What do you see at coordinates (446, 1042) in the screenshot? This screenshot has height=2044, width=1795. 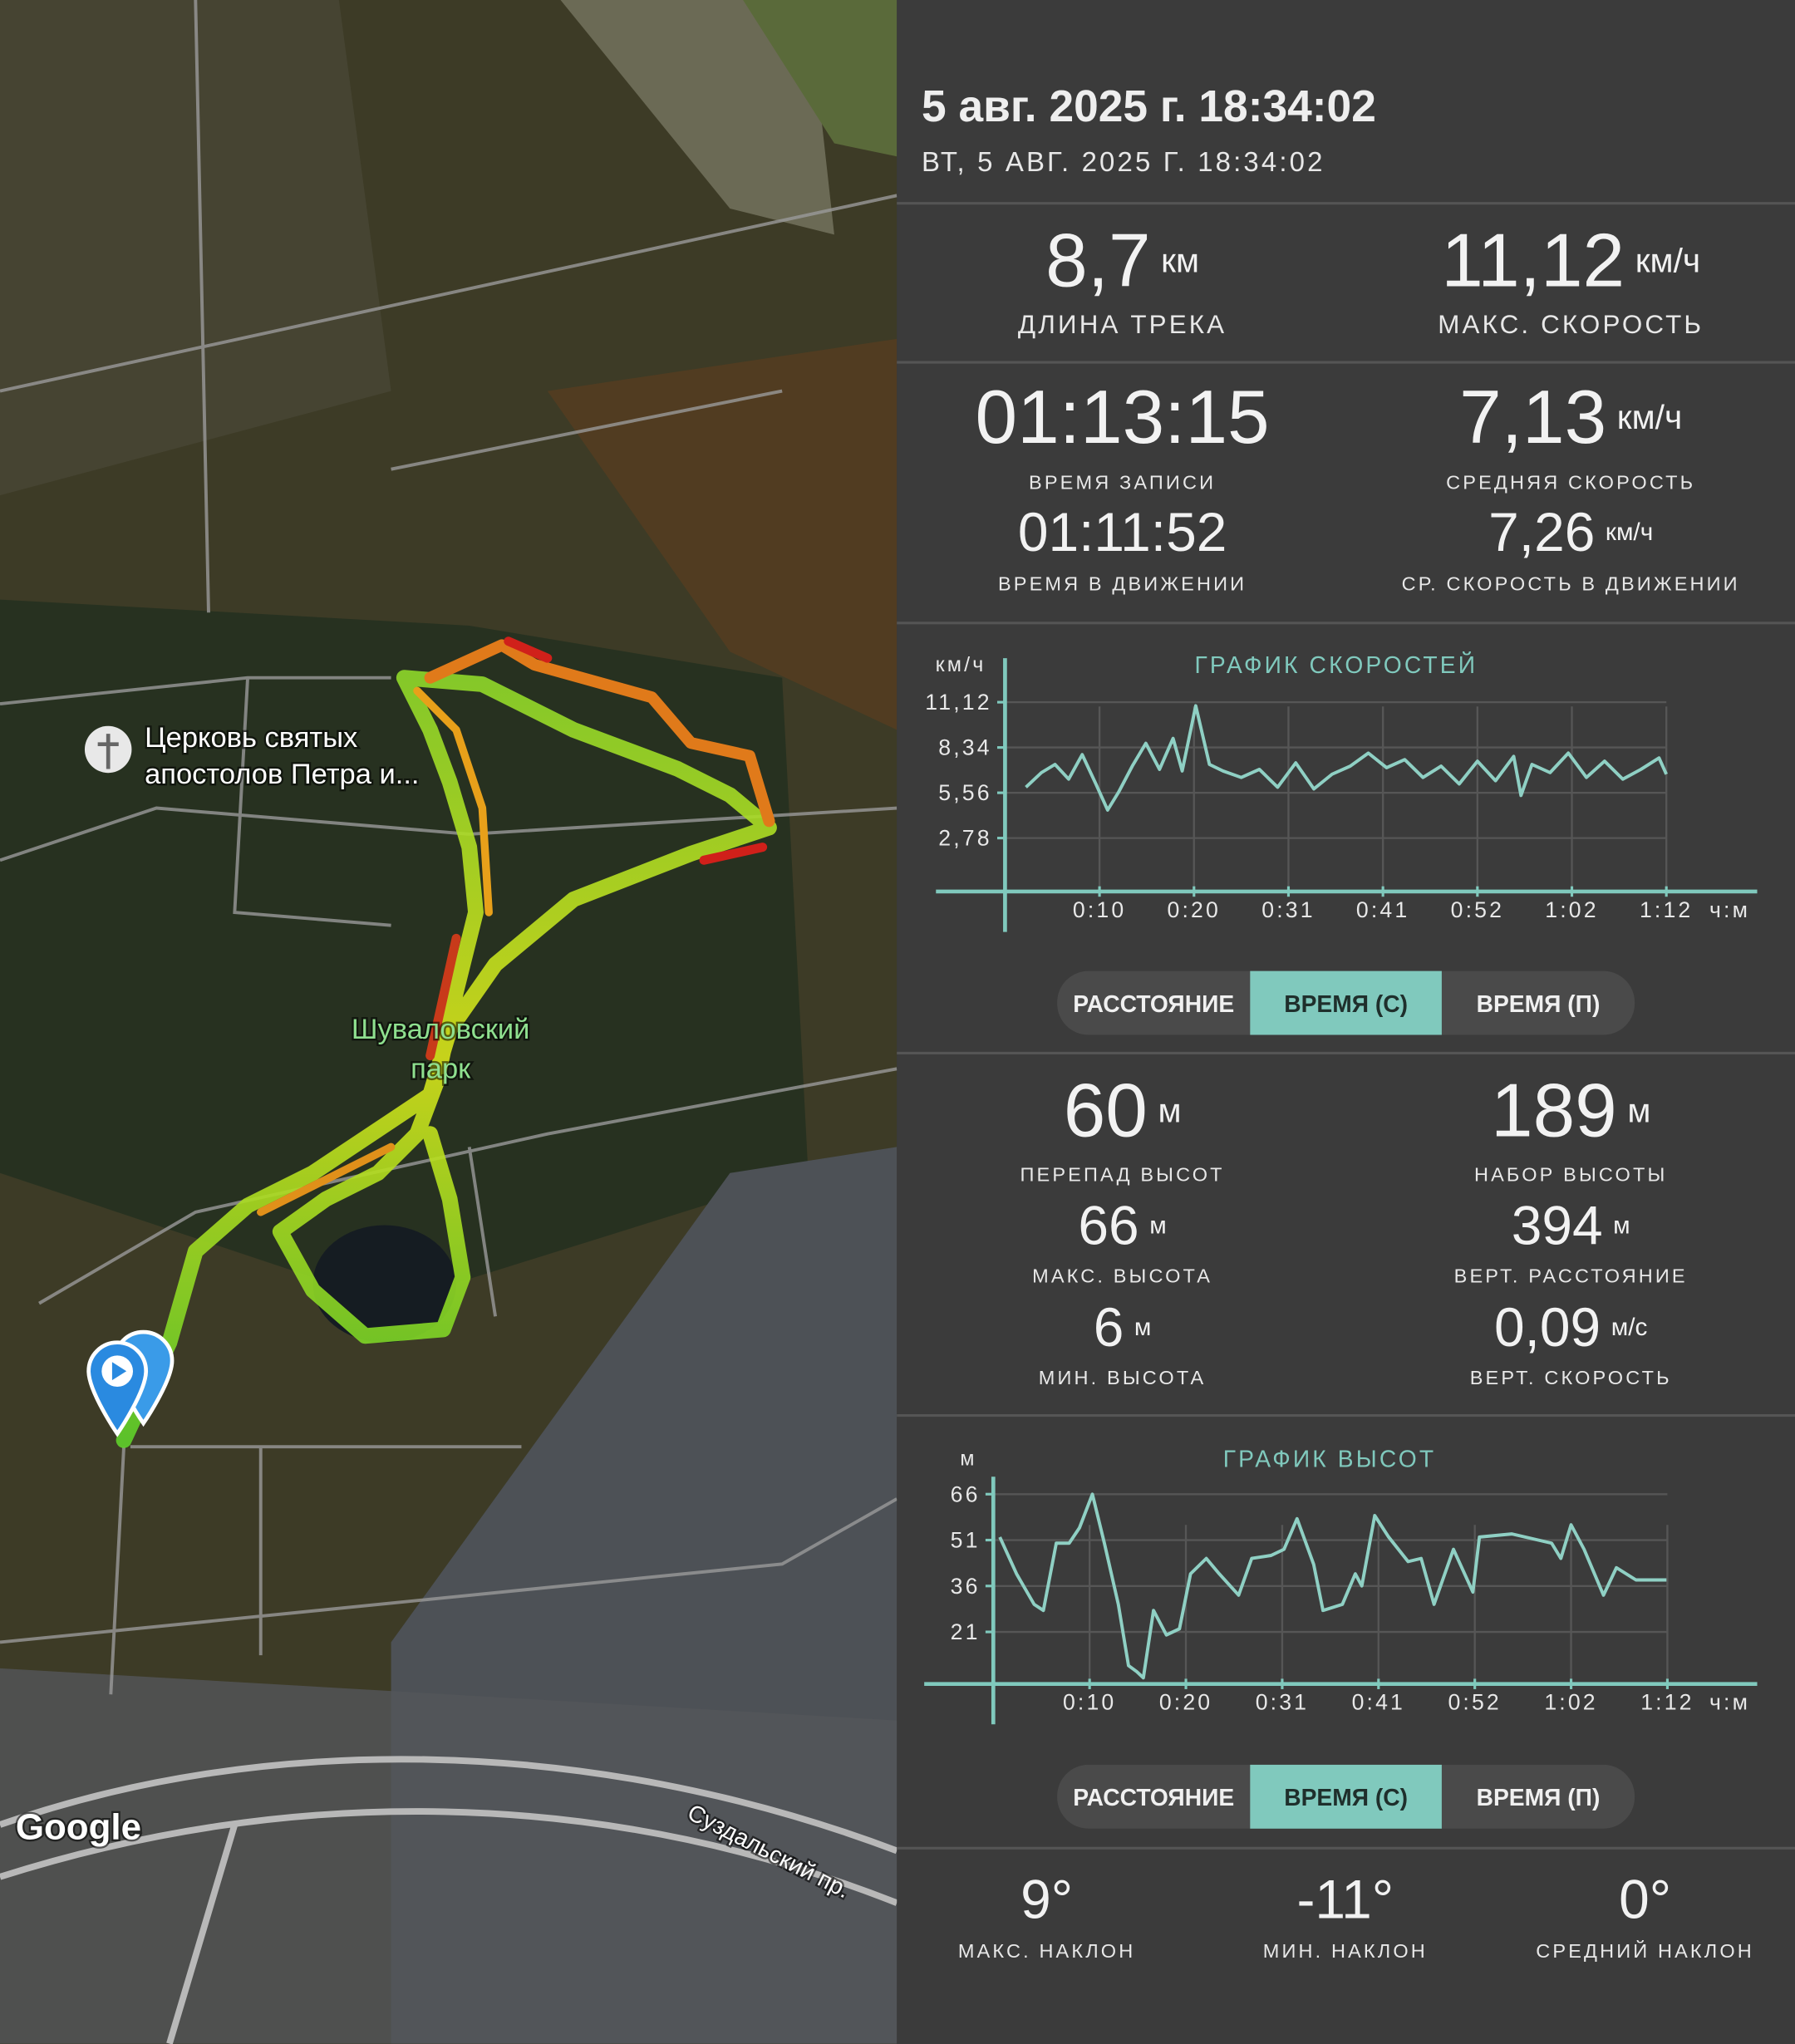 I see `track` at bounding box center [446, 1042].